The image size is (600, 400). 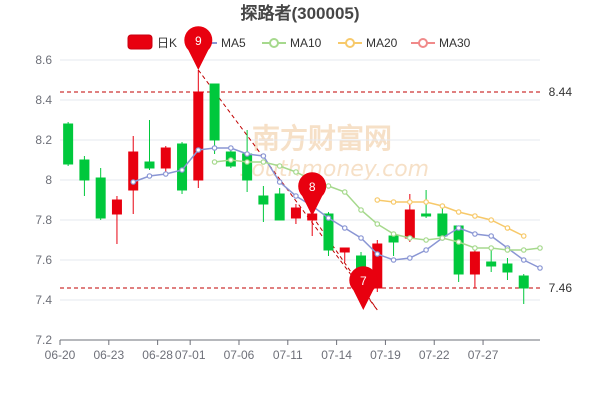 I want to click on legend-item-ma10: MA10, so click(x=292, y=43).